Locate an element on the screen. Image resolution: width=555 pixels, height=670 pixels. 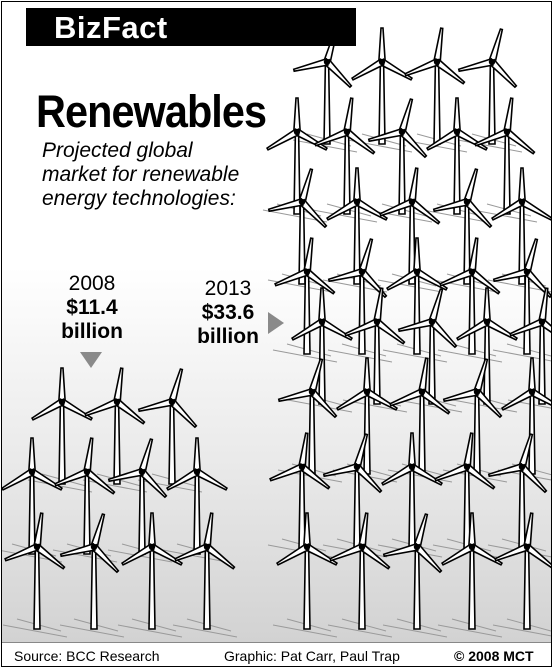
page-title: Renewables is located at coordinates (151, 111).